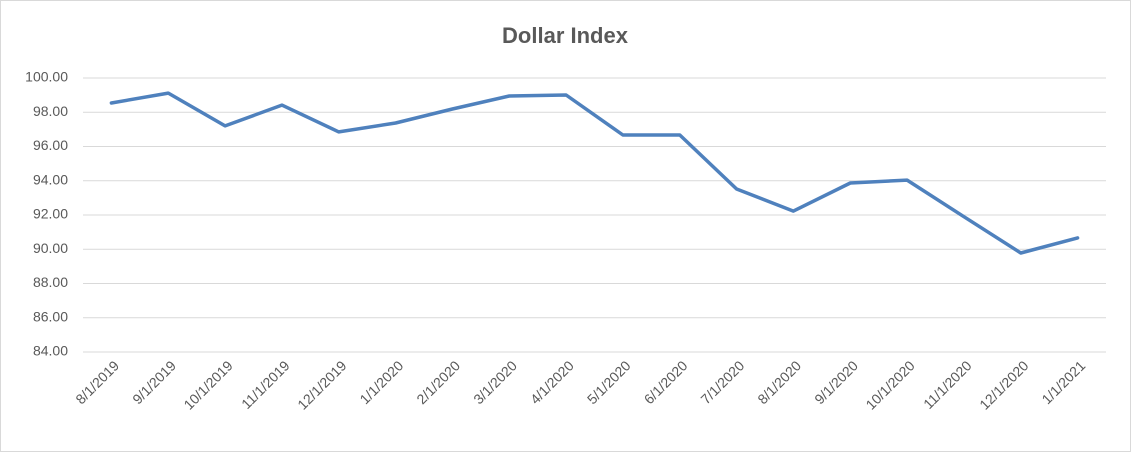 This screenshot has height=452, width=1131. Describe the element at coordinates (50, 351) in the screenshot. I see `y-tick-label: 84.00` at that location.